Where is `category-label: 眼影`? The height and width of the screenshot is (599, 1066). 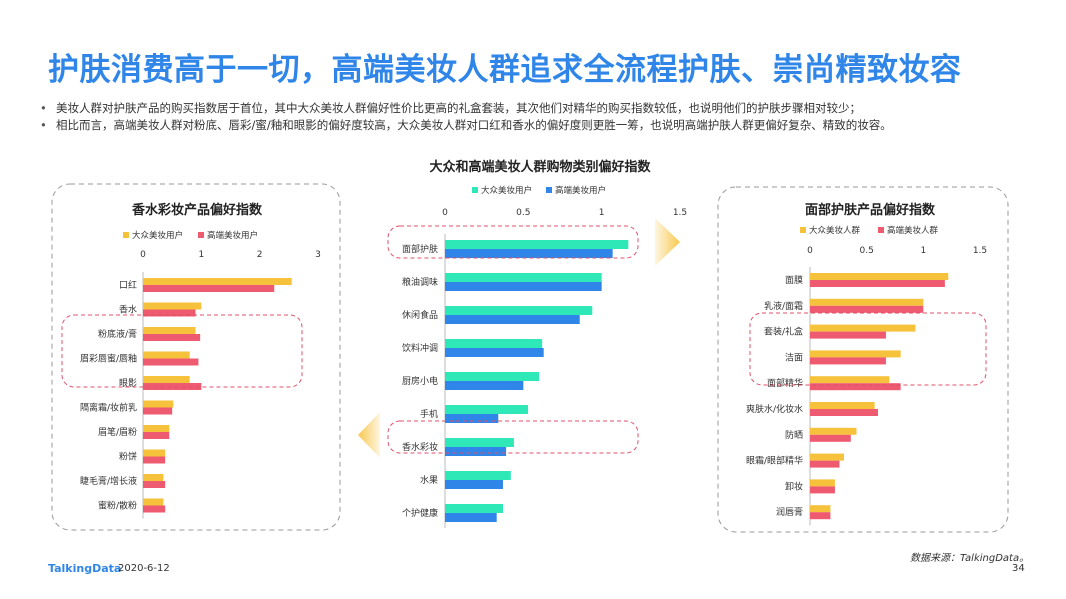
category-label: 眼影 is located at coordinates (128, 383).